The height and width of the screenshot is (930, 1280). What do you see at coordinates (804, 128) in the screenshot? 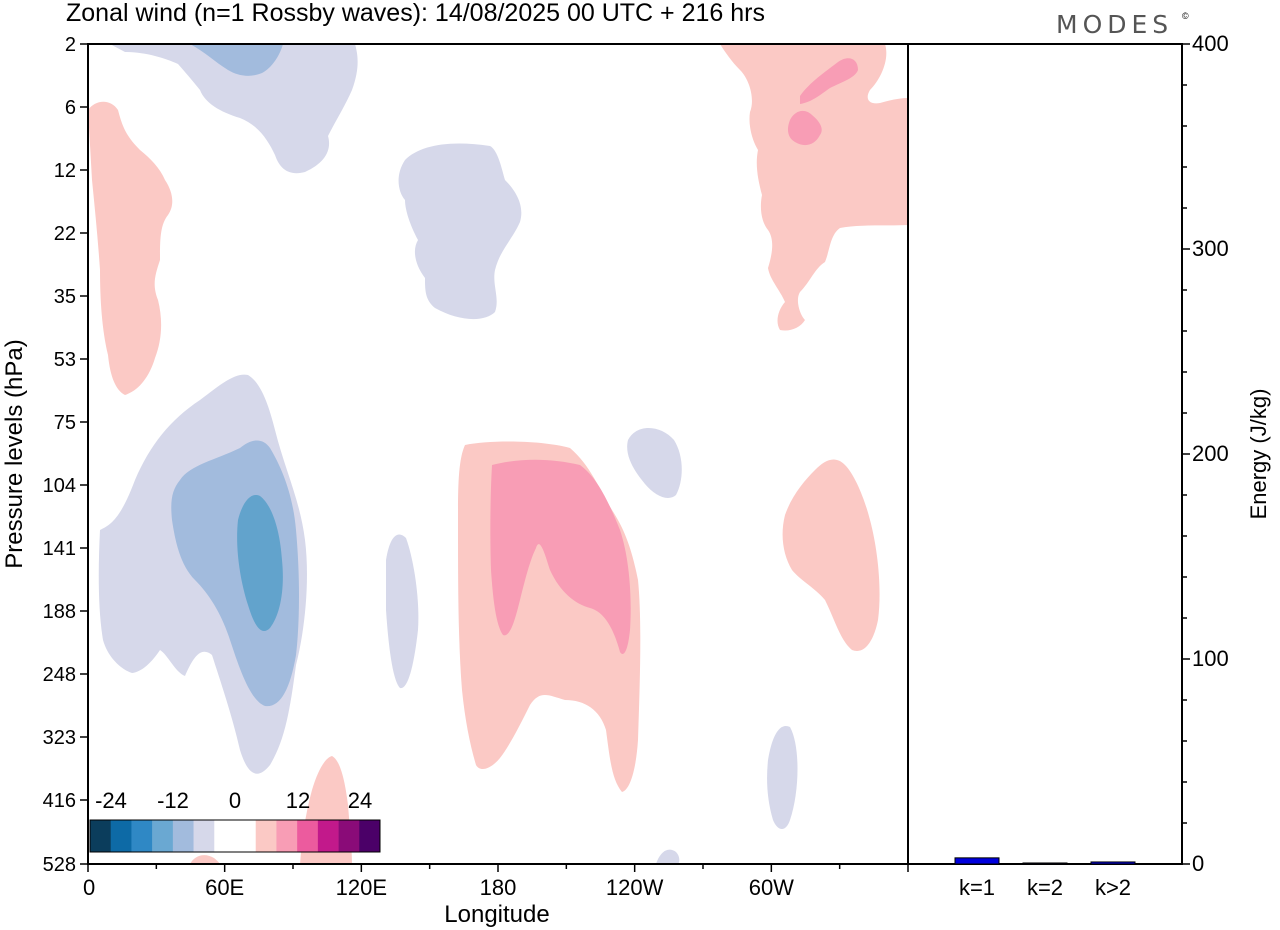
I see `contour-pos-8-top-right-b` at bounding box center [804, 128].